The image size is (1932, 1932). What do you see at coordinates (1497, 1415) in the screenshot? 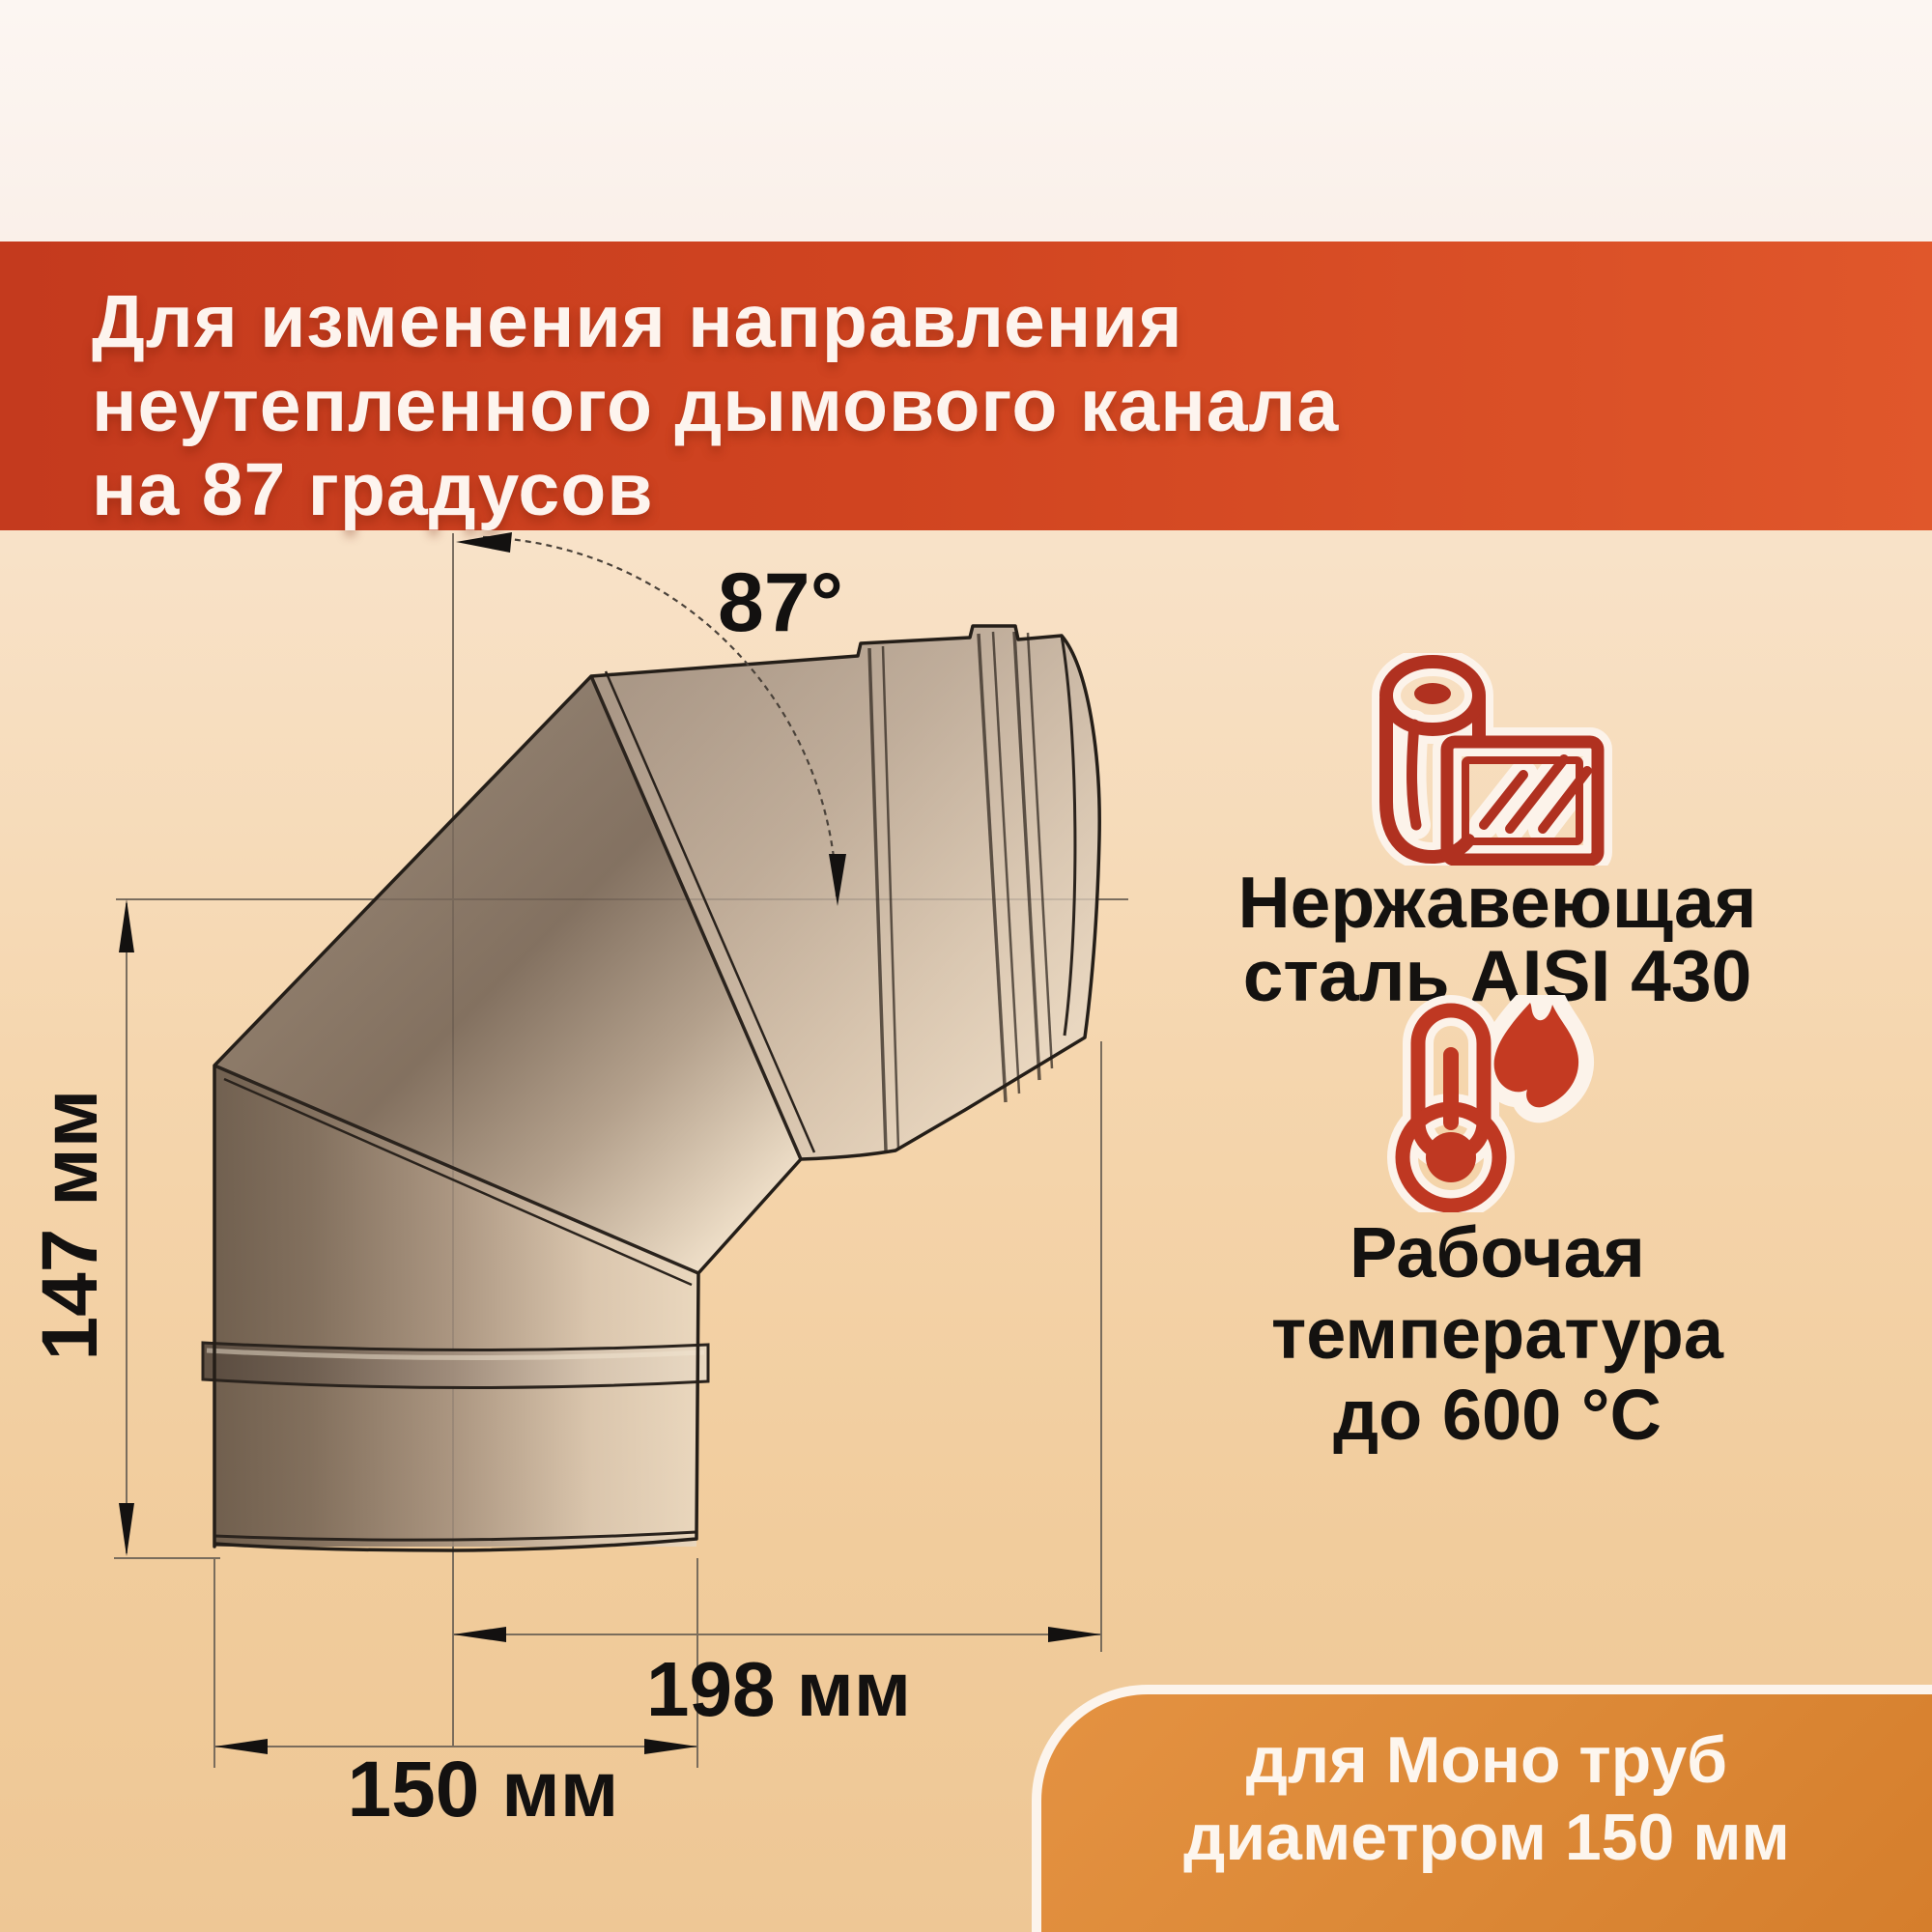
I see `feature-temperature-line-3: до 600 °С` at bounding box center [1497, 1415].